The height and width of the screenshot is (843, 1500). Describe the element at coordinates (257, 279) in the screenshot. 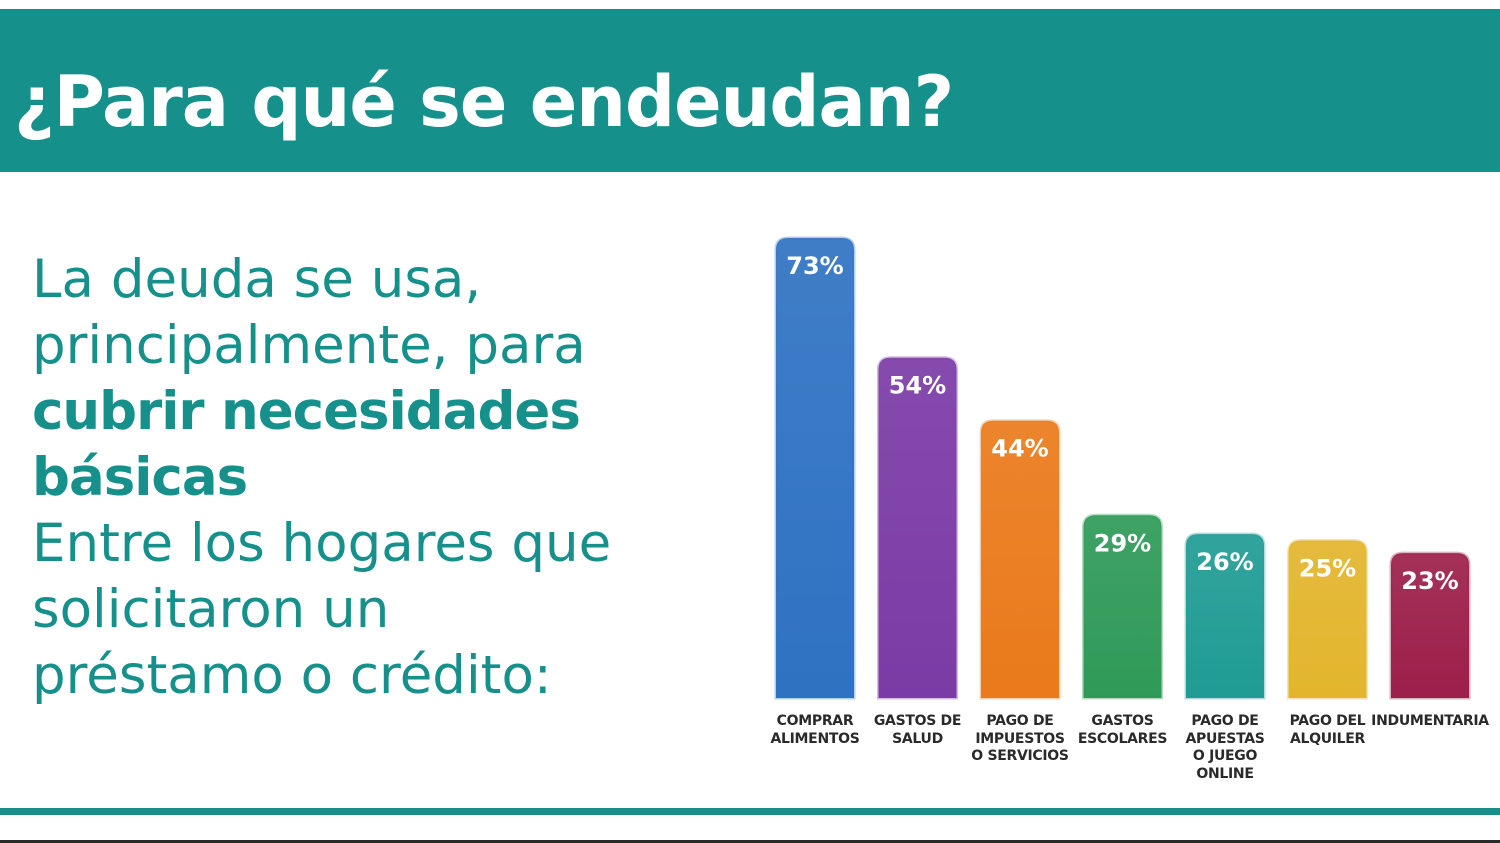

I see `intro-line-1: La deuda se usa,` at that location.